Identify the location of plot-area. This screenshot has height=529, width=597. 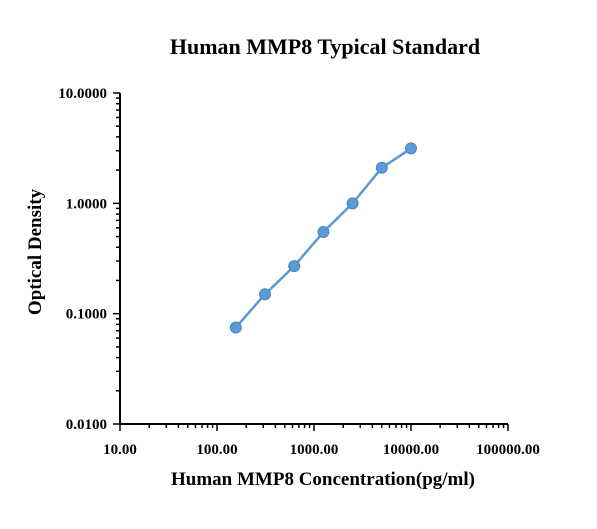
(323, 238).